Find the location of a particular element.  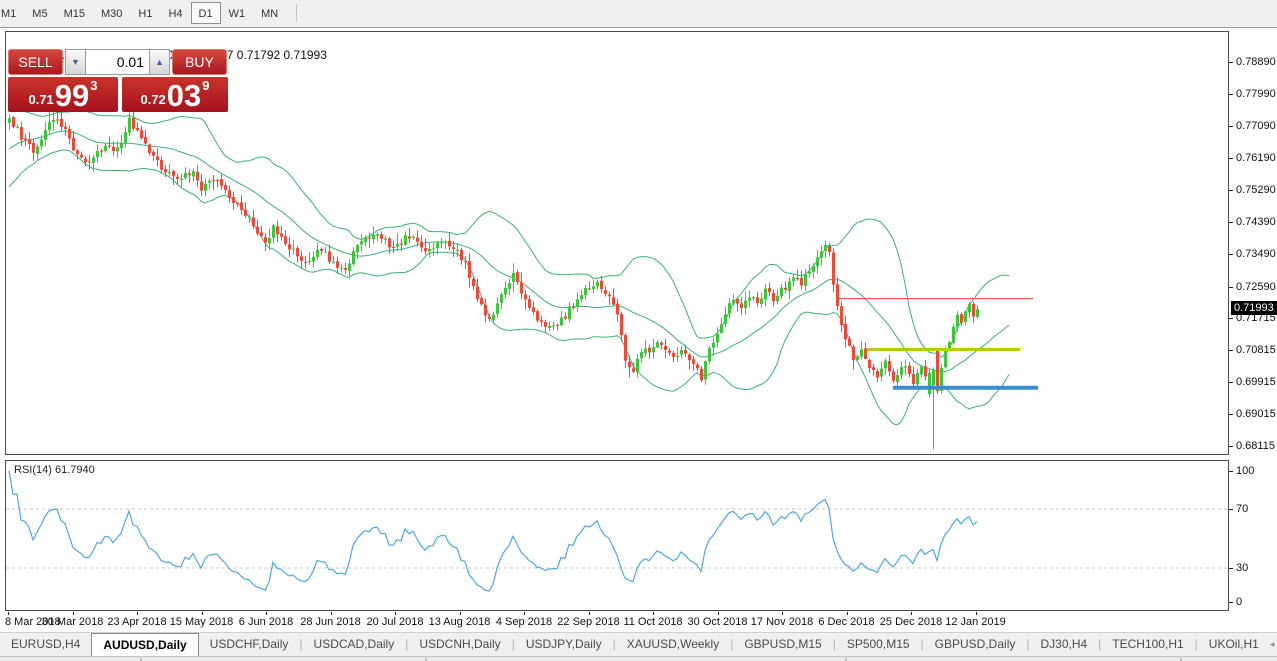

timeframe-button-mn: MN is located at coordinates (270, 14).